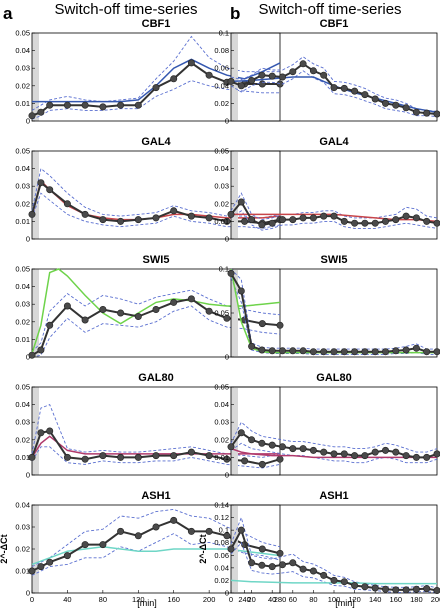 This screenshot has width=440, height=611. What do you see at coordinates (396, 599) in the screenshot?
I see `x-tick-label: 160` at bounding box center [396, 599].